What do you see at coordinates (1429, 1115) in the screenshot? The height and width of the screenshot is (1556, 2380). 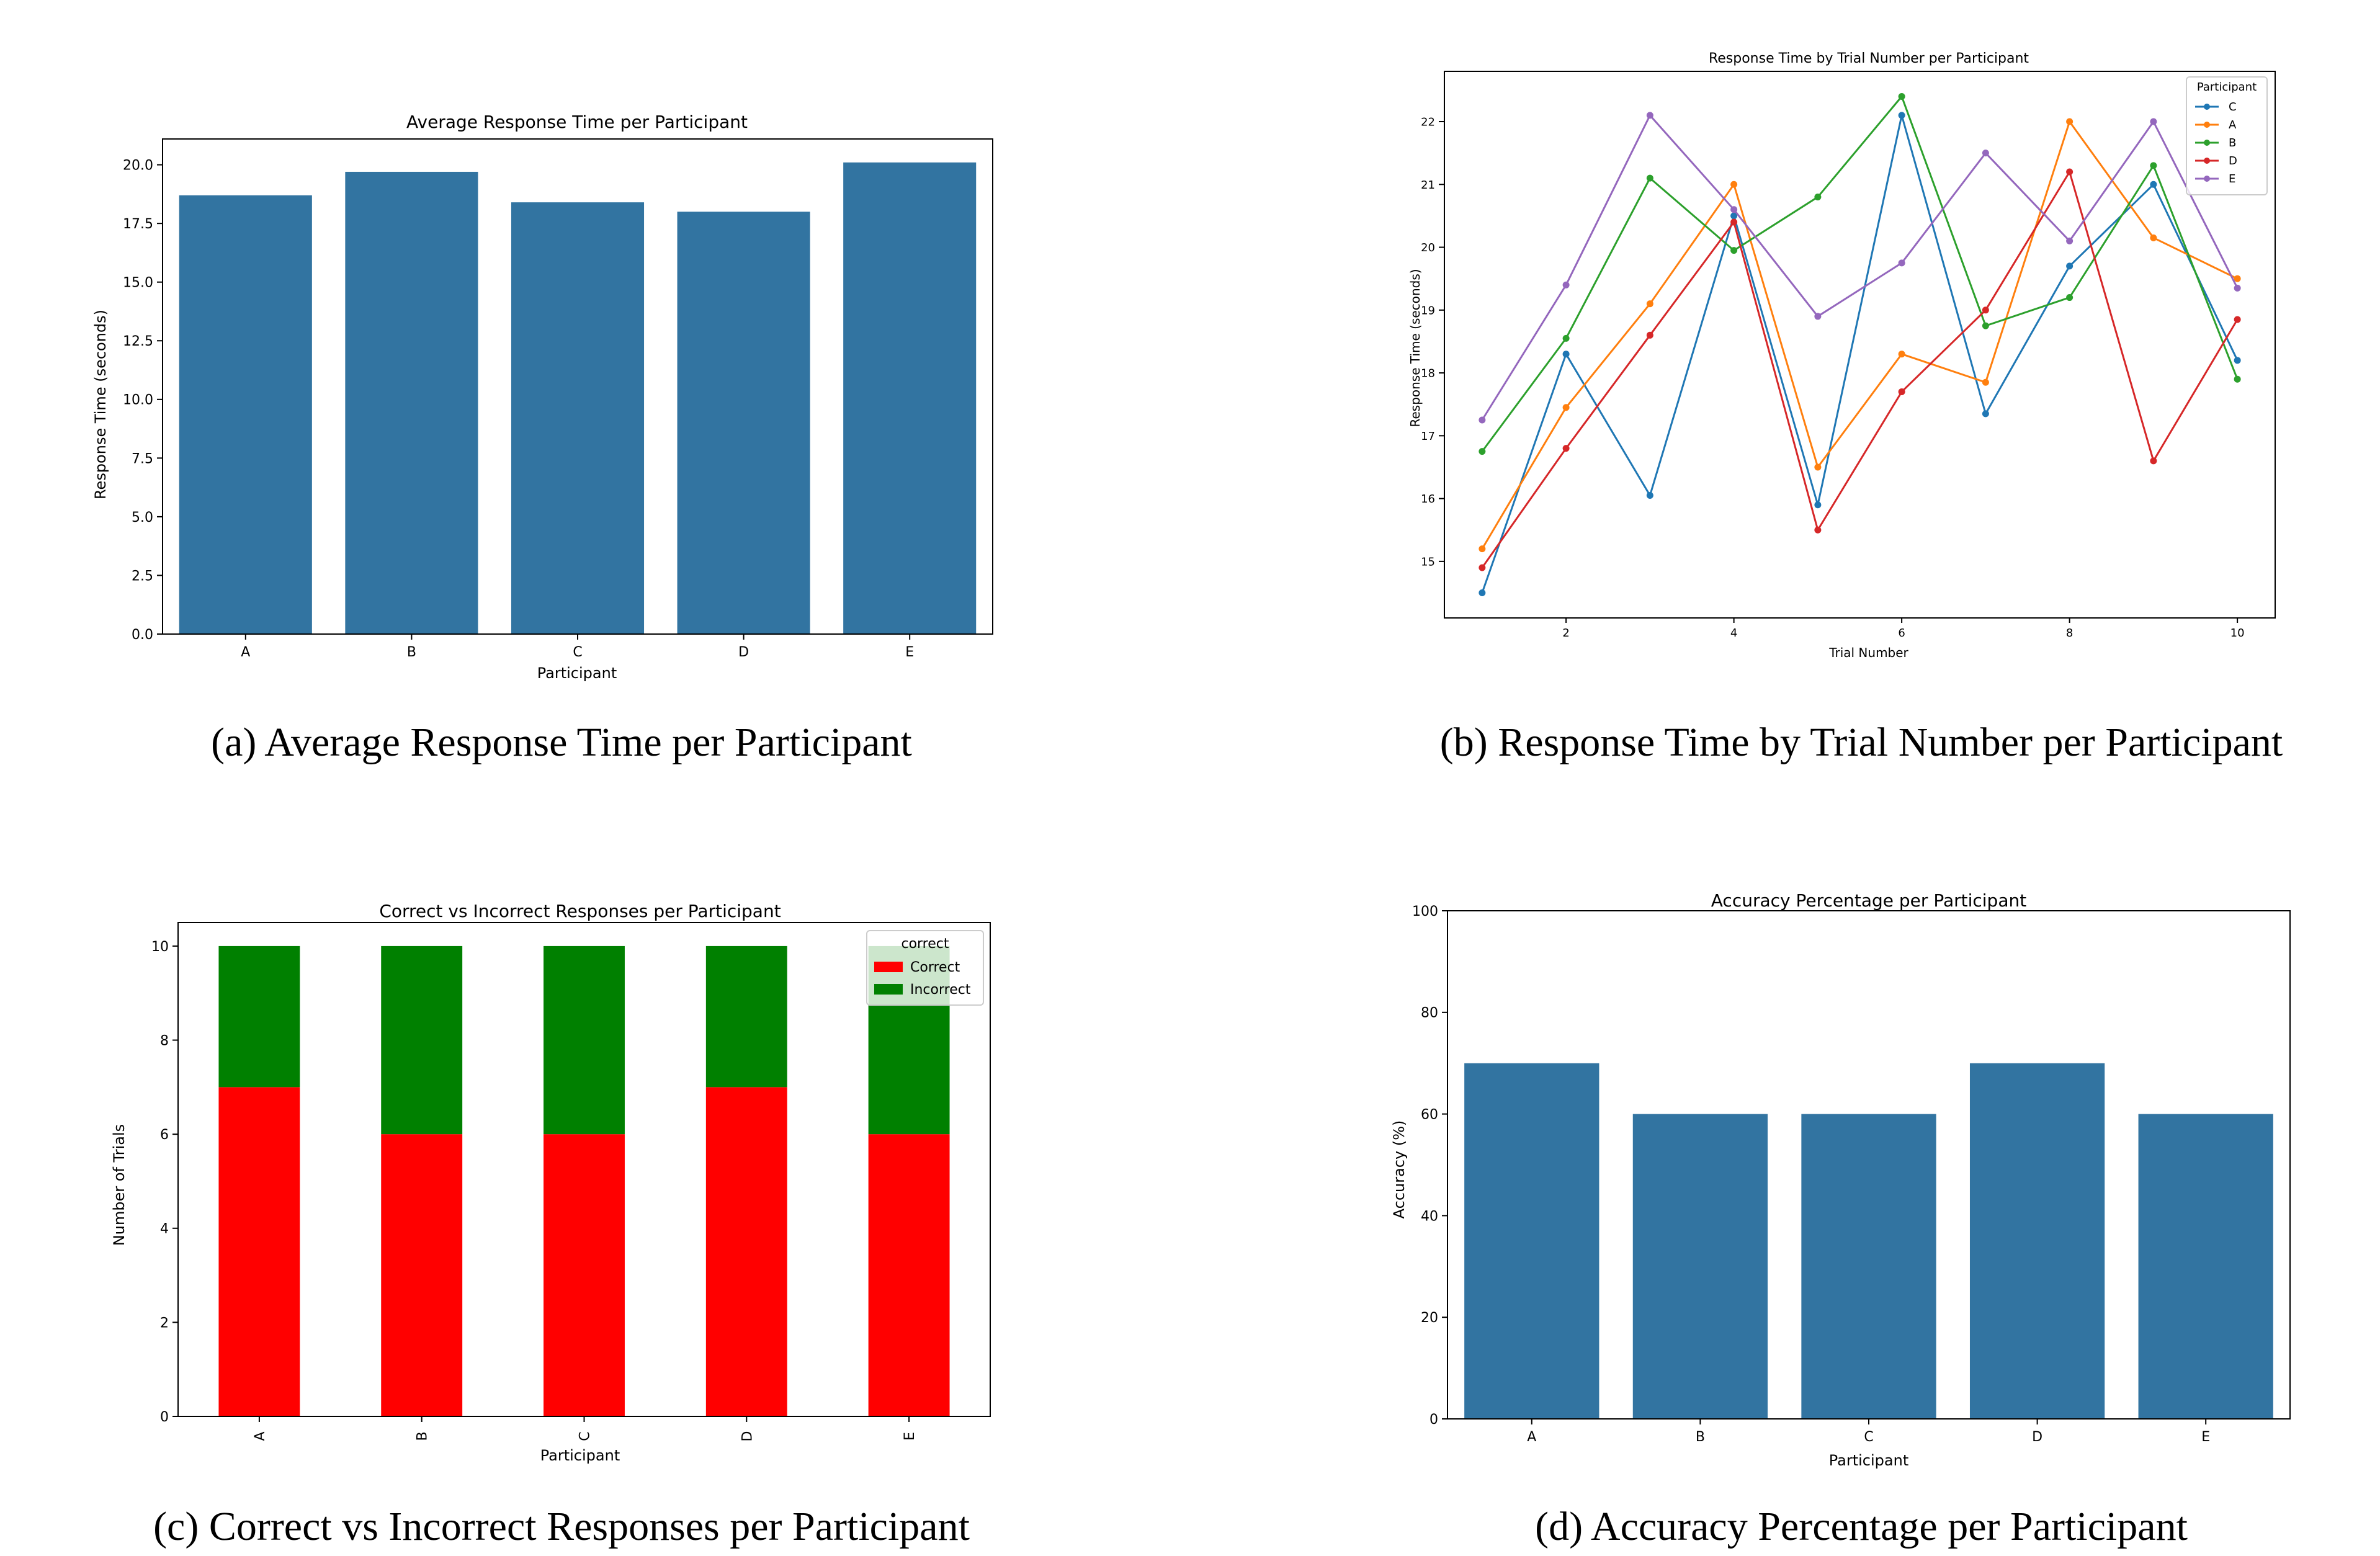 I see `chart-d-ytick-label: 60` at bounding box center [1429, 1115].